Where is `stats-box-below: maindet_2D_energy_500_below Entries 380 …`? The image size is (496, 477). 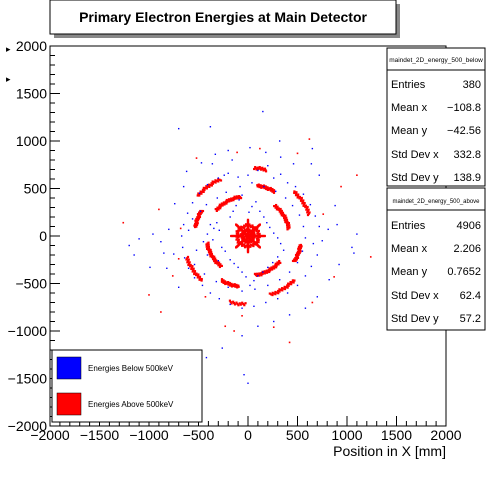 stats-box-below: maindet_2D_energy_500_below Entries 380 … is located at coordinates (436, 117).